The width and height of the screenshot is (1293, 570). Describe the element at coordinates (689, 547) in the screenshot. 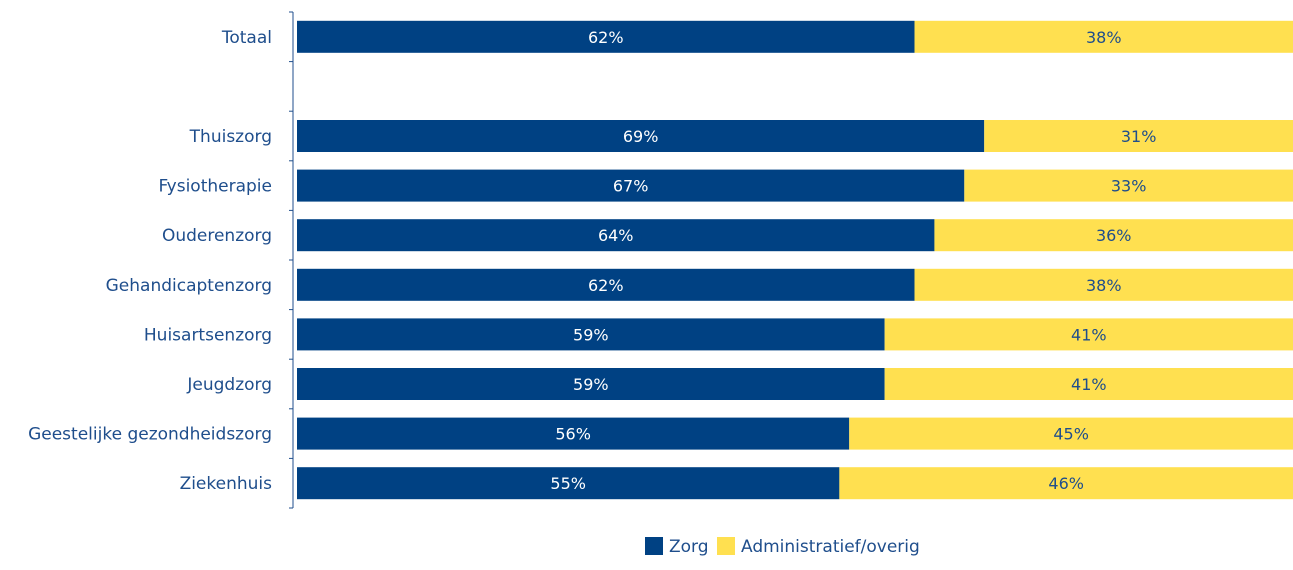

I see `legend-label-zorg: Zorg` at that location.